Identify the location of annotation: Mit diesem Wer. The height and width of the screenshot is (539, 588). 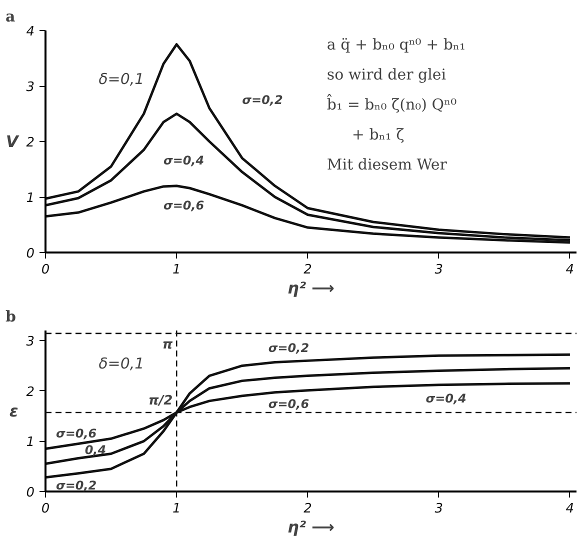
(387, 165).